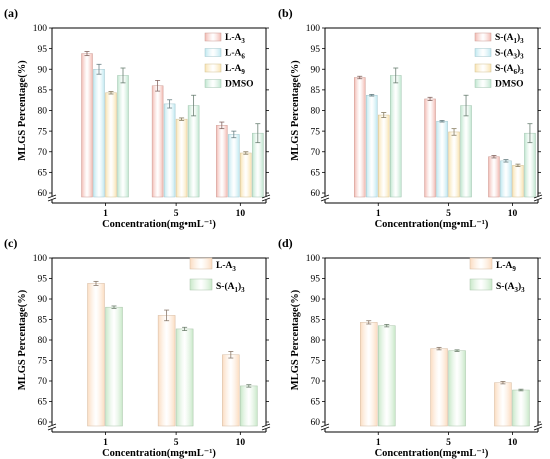 The width and height of the screenshot is (550, 459). Describe the element at coordinates (235, 55) in the screenshot. I see `legend-label: L-A6` at that location.